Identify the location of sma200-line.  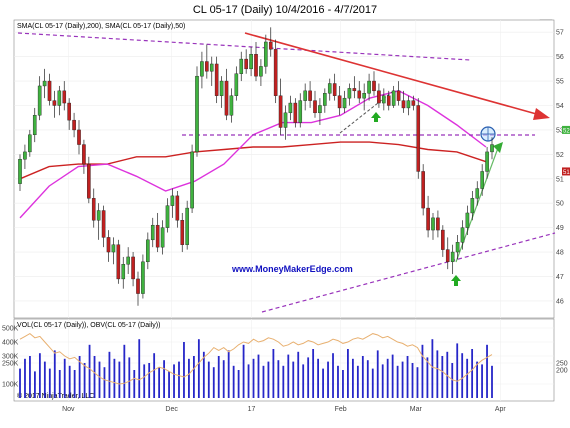
(253, 160).